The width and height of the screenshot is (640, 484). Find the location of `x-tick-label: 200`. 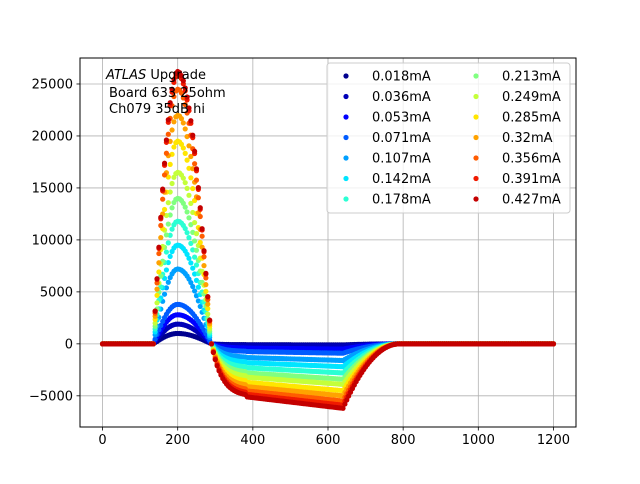

x-tick-label: 200 is located at coordinates (177, 440).